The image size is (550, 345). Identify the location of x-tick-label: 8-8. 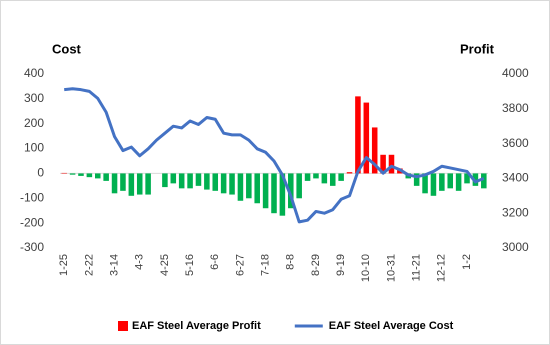
(291, 262).